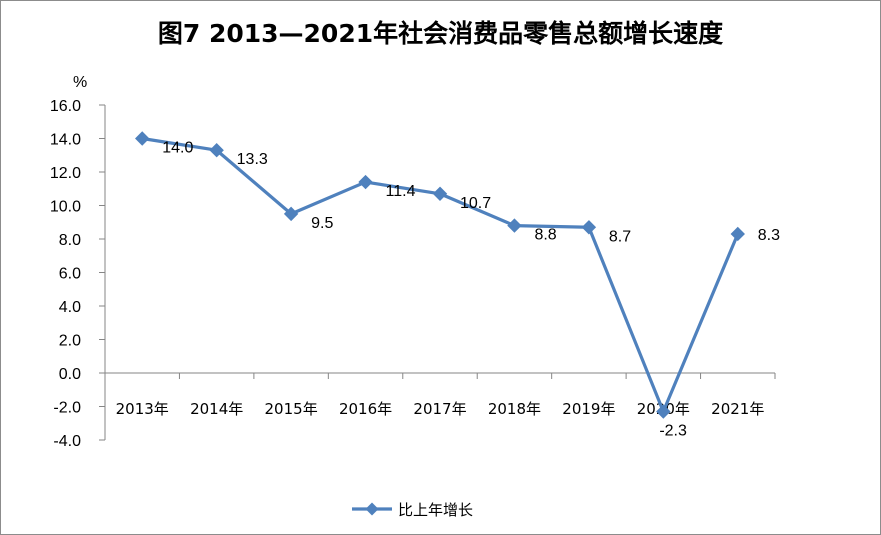 The width and height of the screenshot is (881, 535). What do you see at coordinates (65, 173) in the screenshot?
I see `y-tick-label: 12.0` at bounding box center [65, 173].